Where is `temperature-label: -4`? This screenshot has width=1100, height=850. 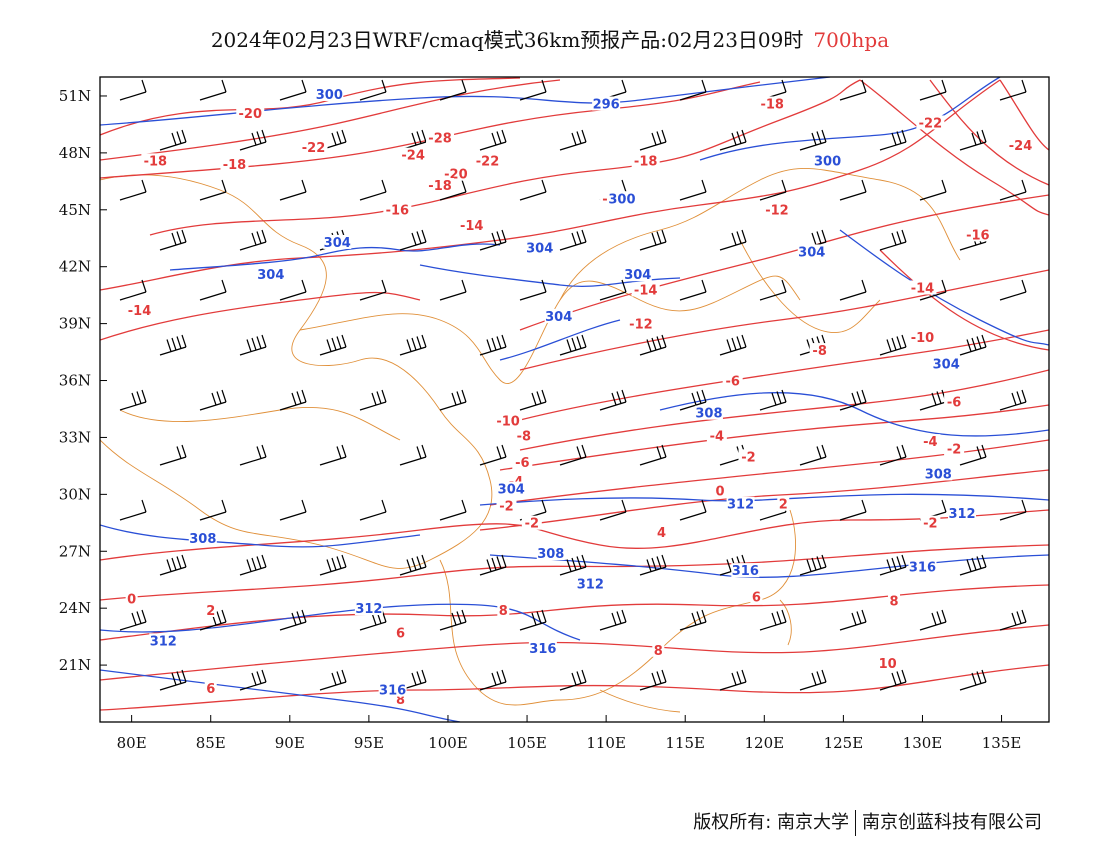 temperature-label: -4 is located at coordinates (717, 436).